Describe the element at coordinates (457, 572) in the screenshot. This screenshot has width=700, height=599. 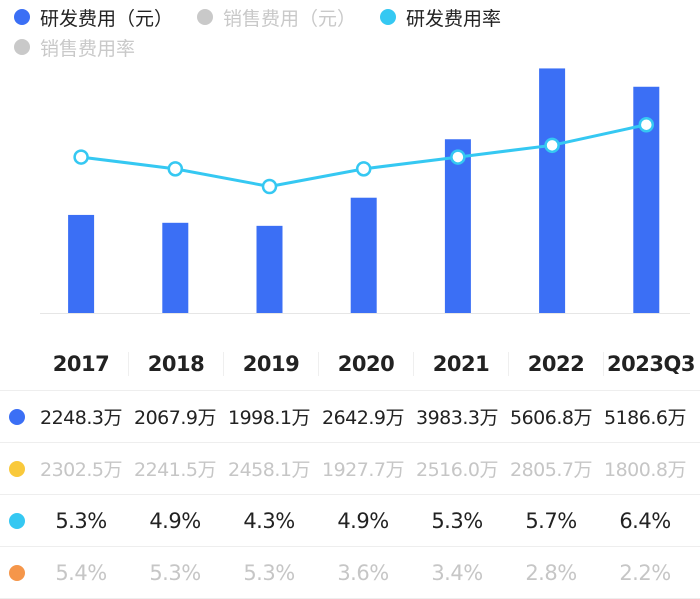
I see `table-cell: 3.4%` at that location.